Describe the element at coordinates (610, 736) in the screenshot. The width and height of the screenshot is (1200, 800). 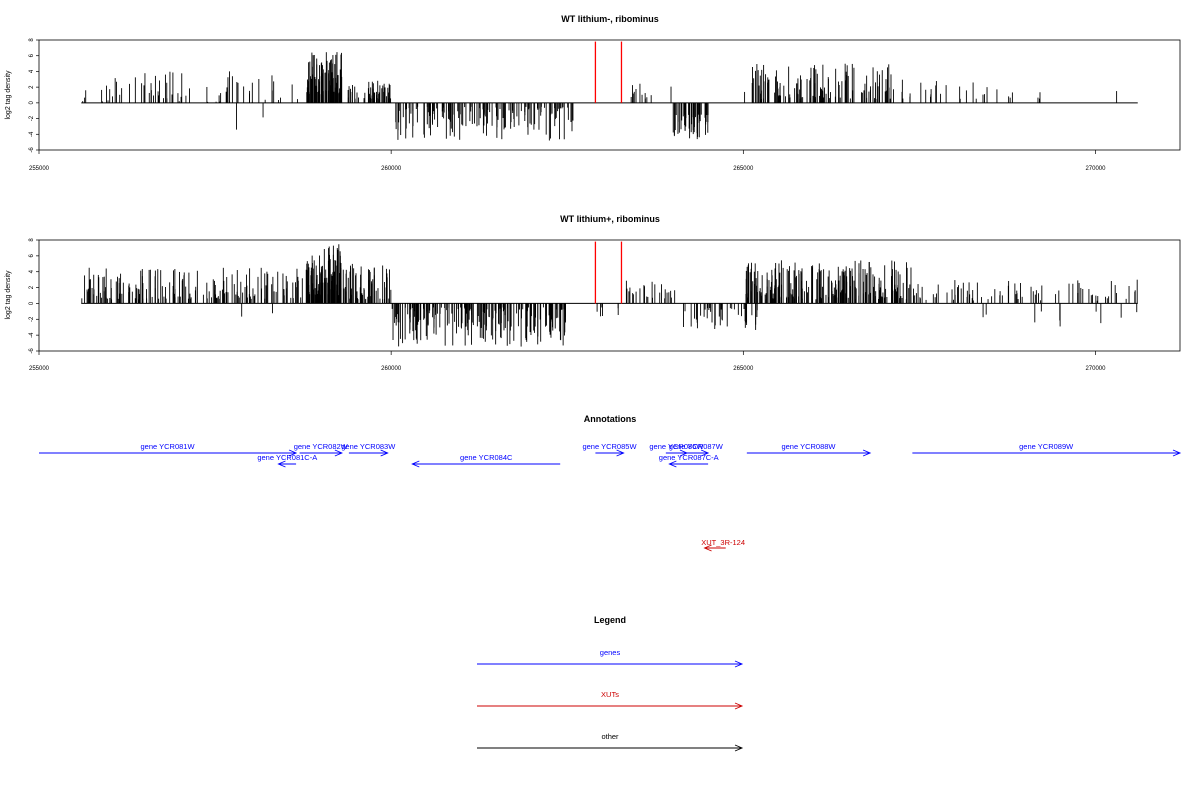
I see `legend-label: other` at that location.